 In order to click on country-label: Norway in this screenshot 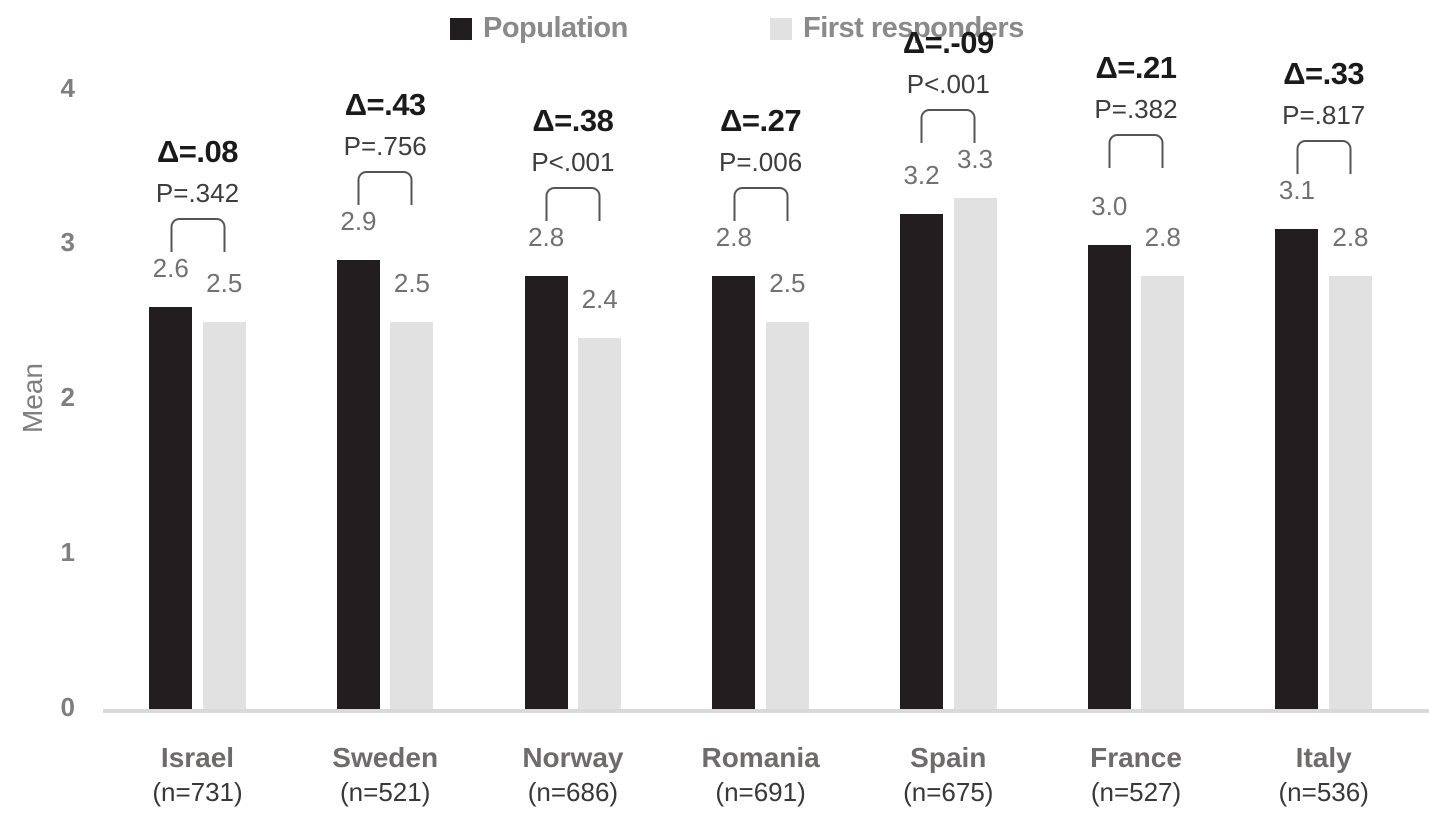, I will do `click(573, 757)`.